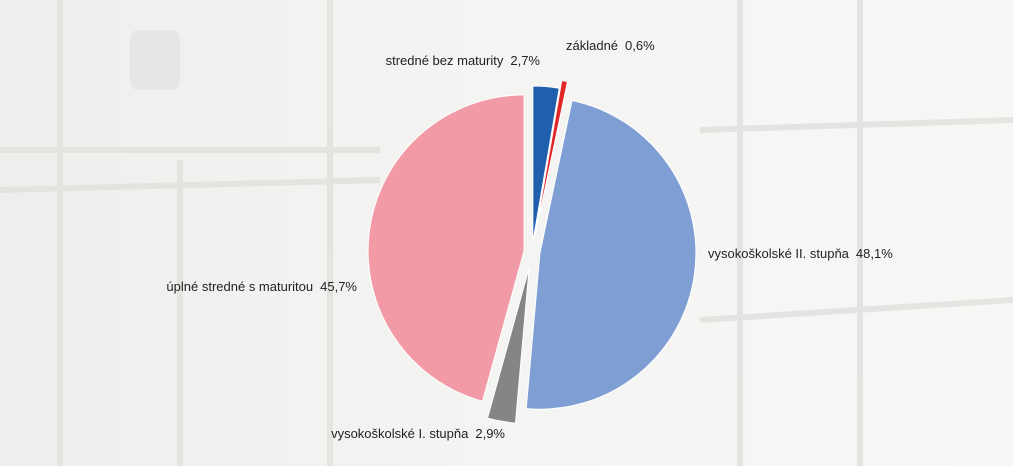 Image resolution: width=1013 pixels, height=466 pixels. I want to click on slice-label: vysokoškolské I. stupňa 2,9%, so click(418, 433).